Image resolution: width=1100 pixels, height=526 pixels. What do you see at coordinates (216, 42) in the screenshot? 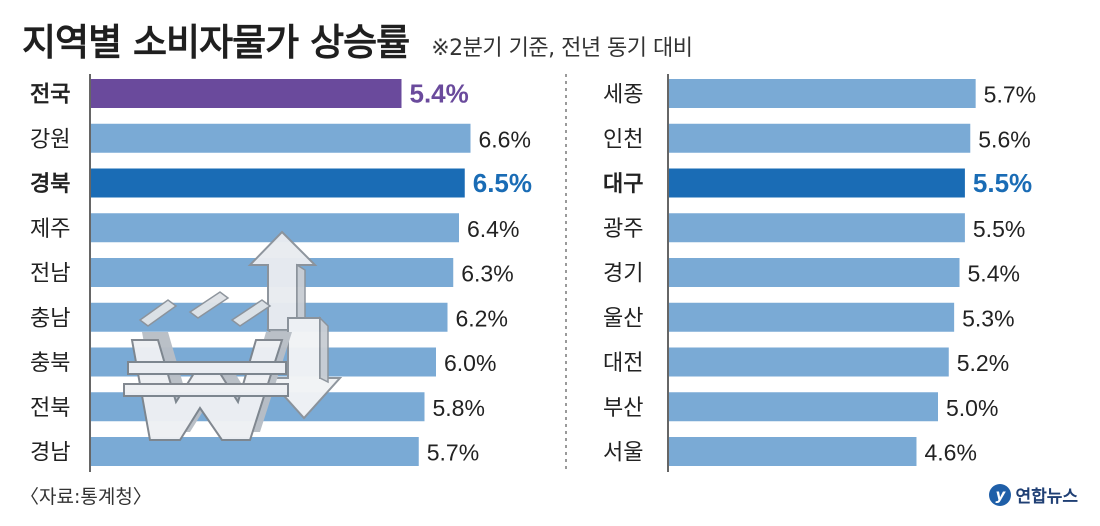
I see `chart-title: 지역별 소비자물가 상승률` at bounding box center [216, 42].